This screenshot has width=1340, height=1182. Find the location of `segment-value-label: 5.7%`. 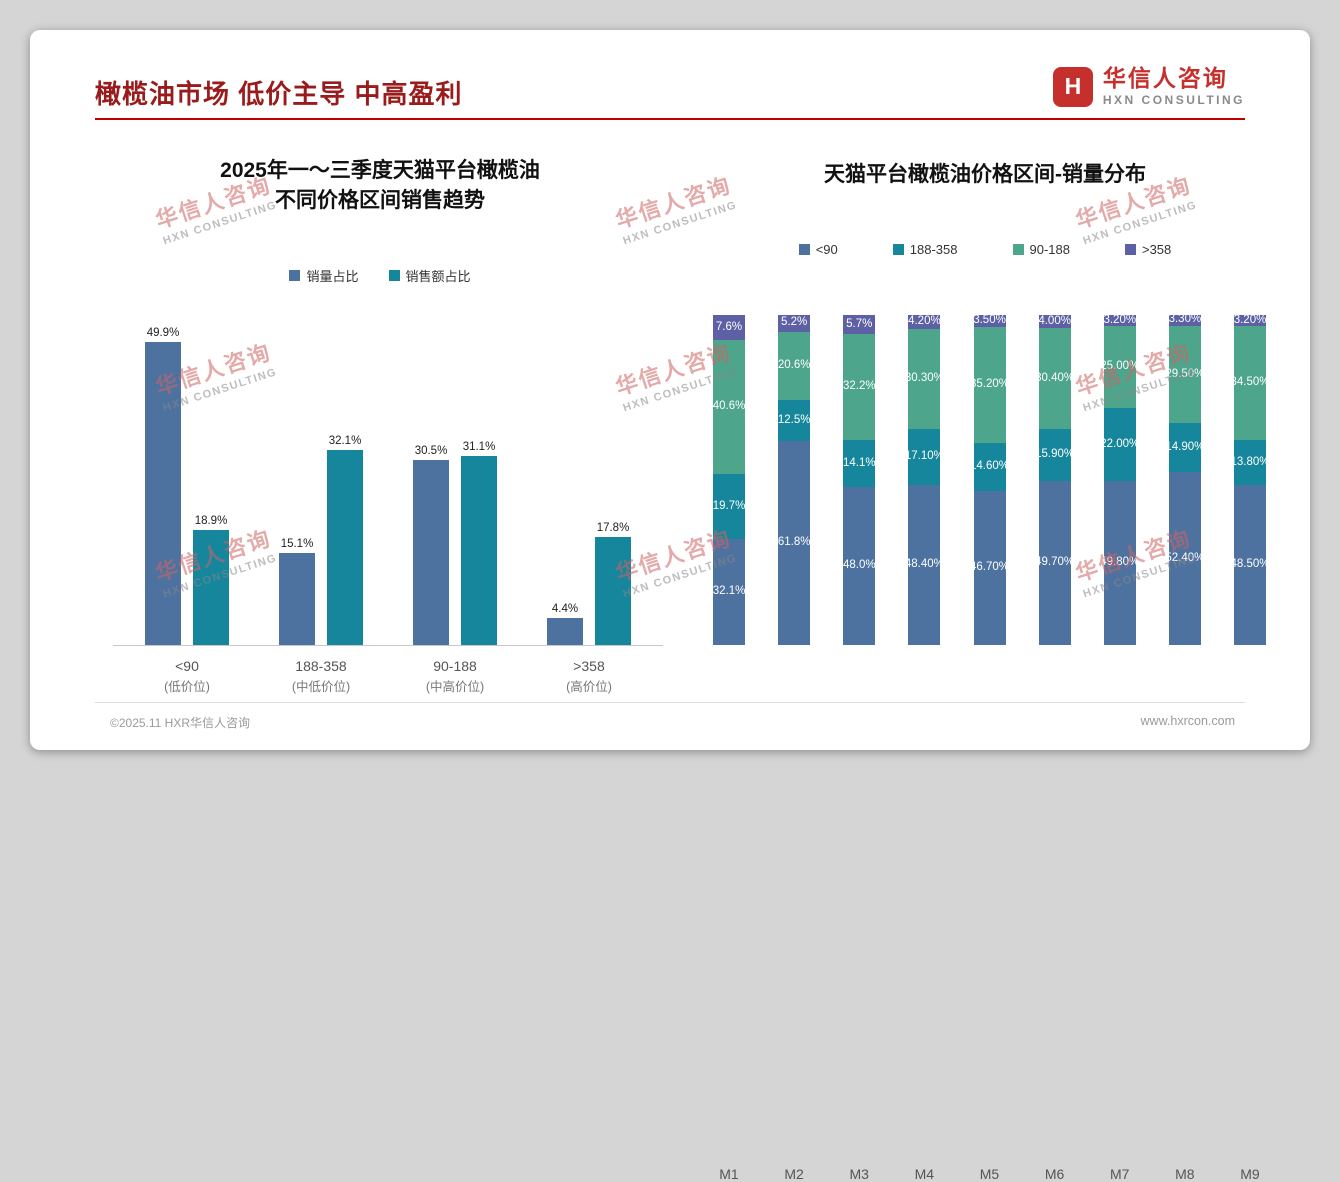

segment-value-label: 5.7% is located at coordinates (859, 323).